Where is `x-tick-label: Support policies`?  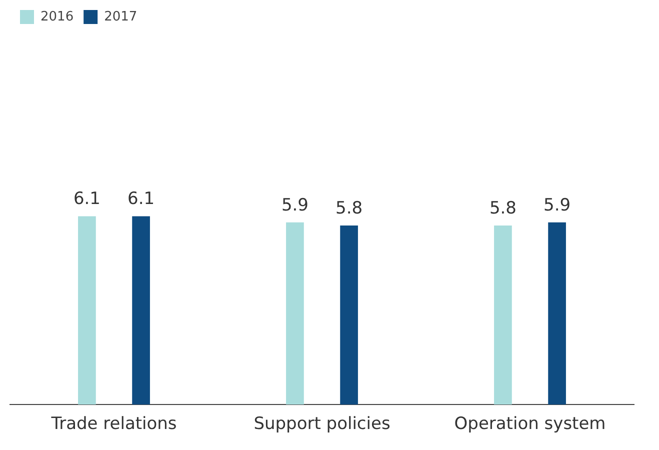
x-tick-label: Support policies is located at coordinates (322, 424).